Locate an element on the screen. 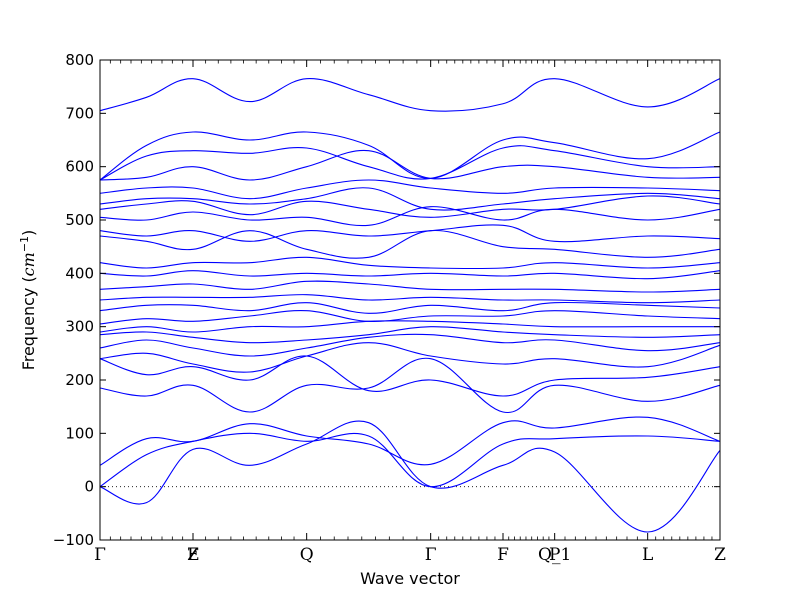 Image resolution: width=800 pixels, height=600 pixels. y-tick-label: 200 is located at coordinates (79, 380).